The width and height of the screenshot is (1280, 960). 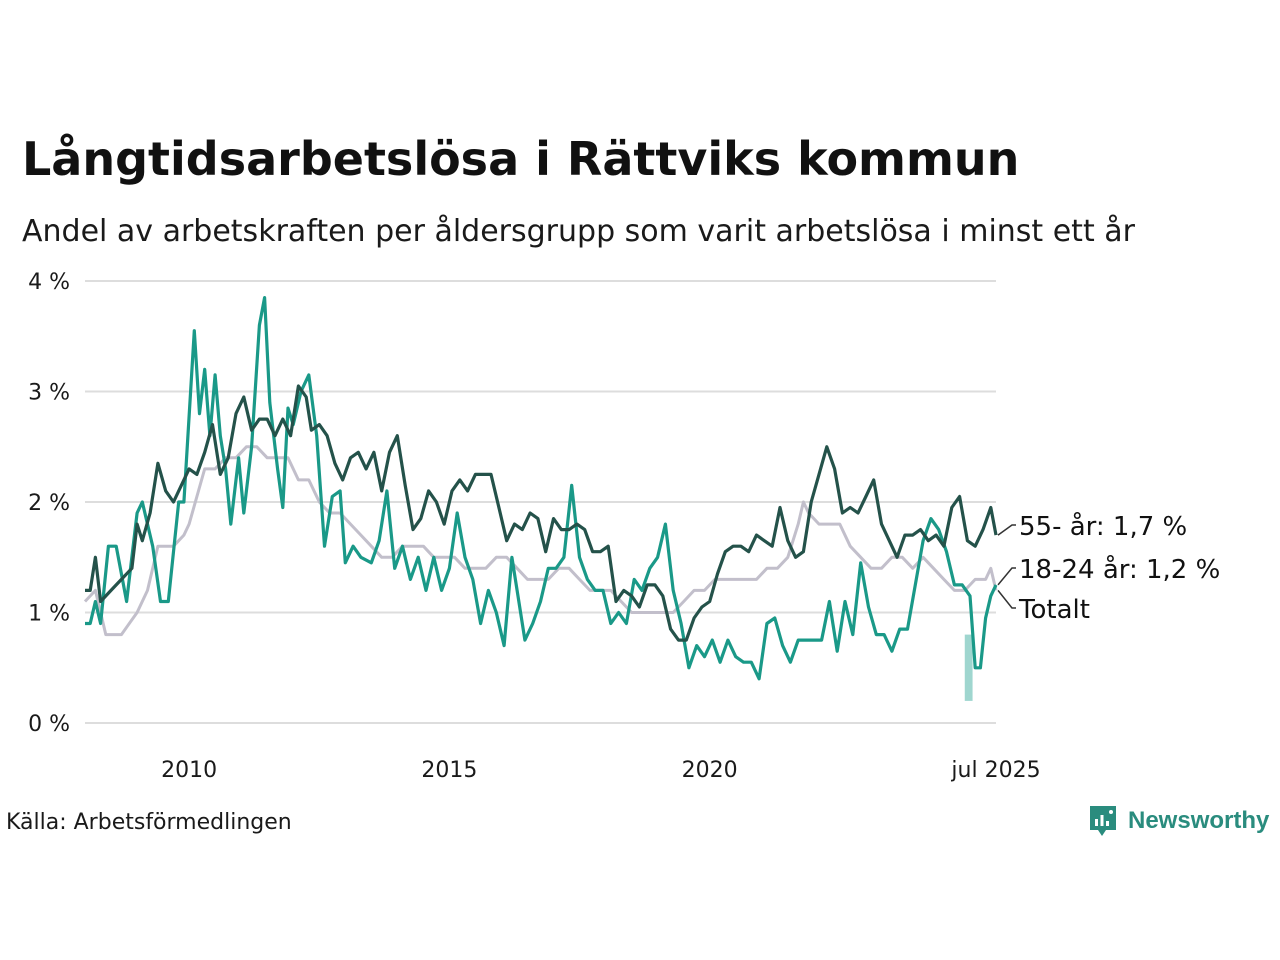 What do you see at coordinates (49, 614) in the screenshot?
I see `y-tick-label: 1 %` at bounding box center [49, 614].